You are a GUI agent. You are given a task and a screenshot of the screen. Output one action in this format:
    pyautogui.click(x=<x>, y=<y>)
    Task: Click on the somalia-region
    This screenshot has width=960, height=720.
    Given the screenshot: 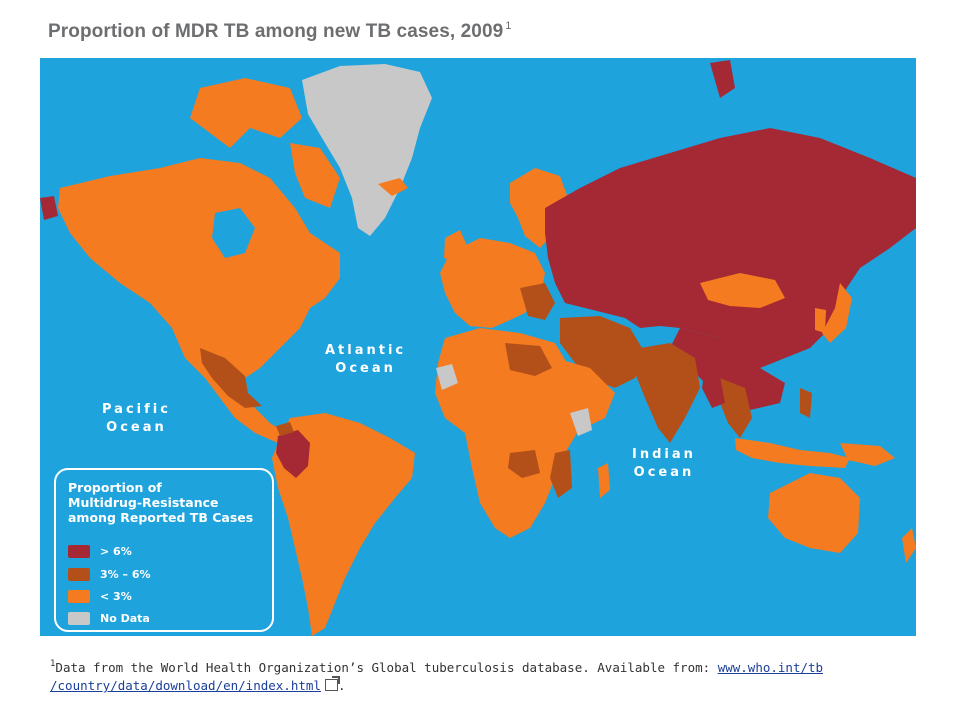 What is the action you would take?
    pyautogui.click(x=581, y=422)
    